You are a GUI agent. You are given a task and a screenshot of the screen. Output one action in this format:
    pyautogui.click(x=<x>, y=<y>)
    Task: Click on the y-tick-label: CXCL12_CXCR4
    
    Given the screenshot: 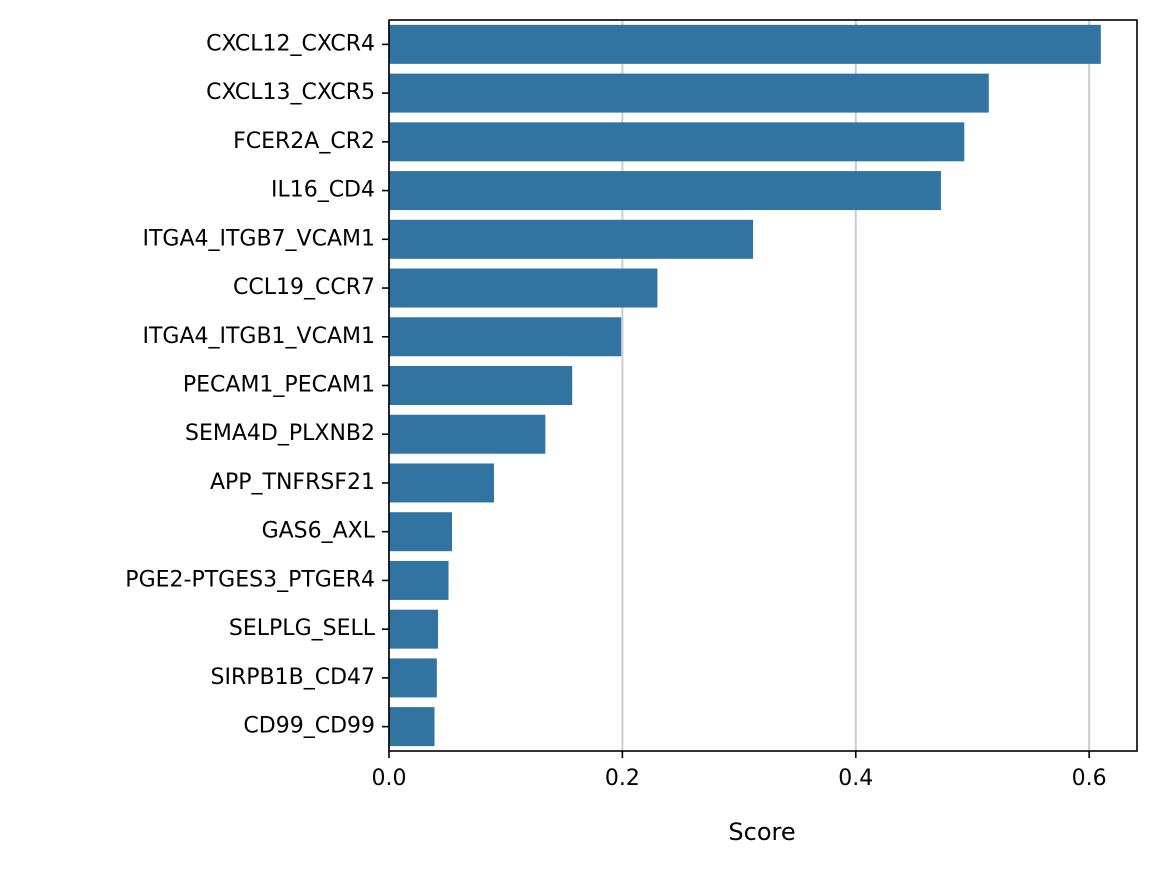 What is the action you would take?
    pyautogui.click(x=290, y=43)
    